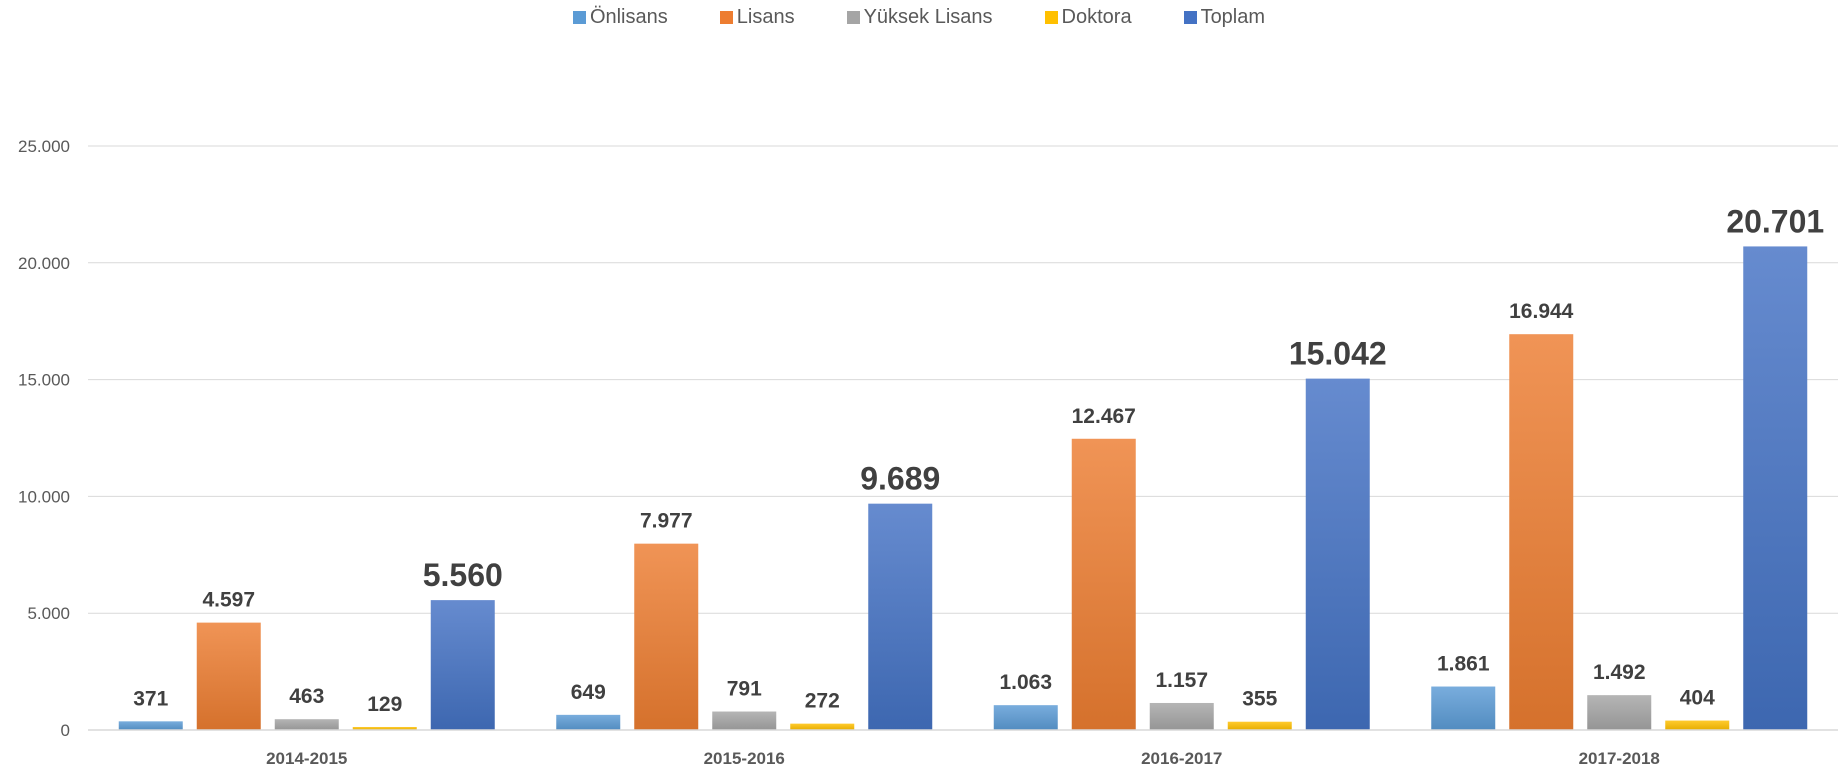 This screenshot has height=773, width=1838. I want to click on legend: Önlisans Lisans Yüksek Lisans Doktora Toplam, so click(919, 17).